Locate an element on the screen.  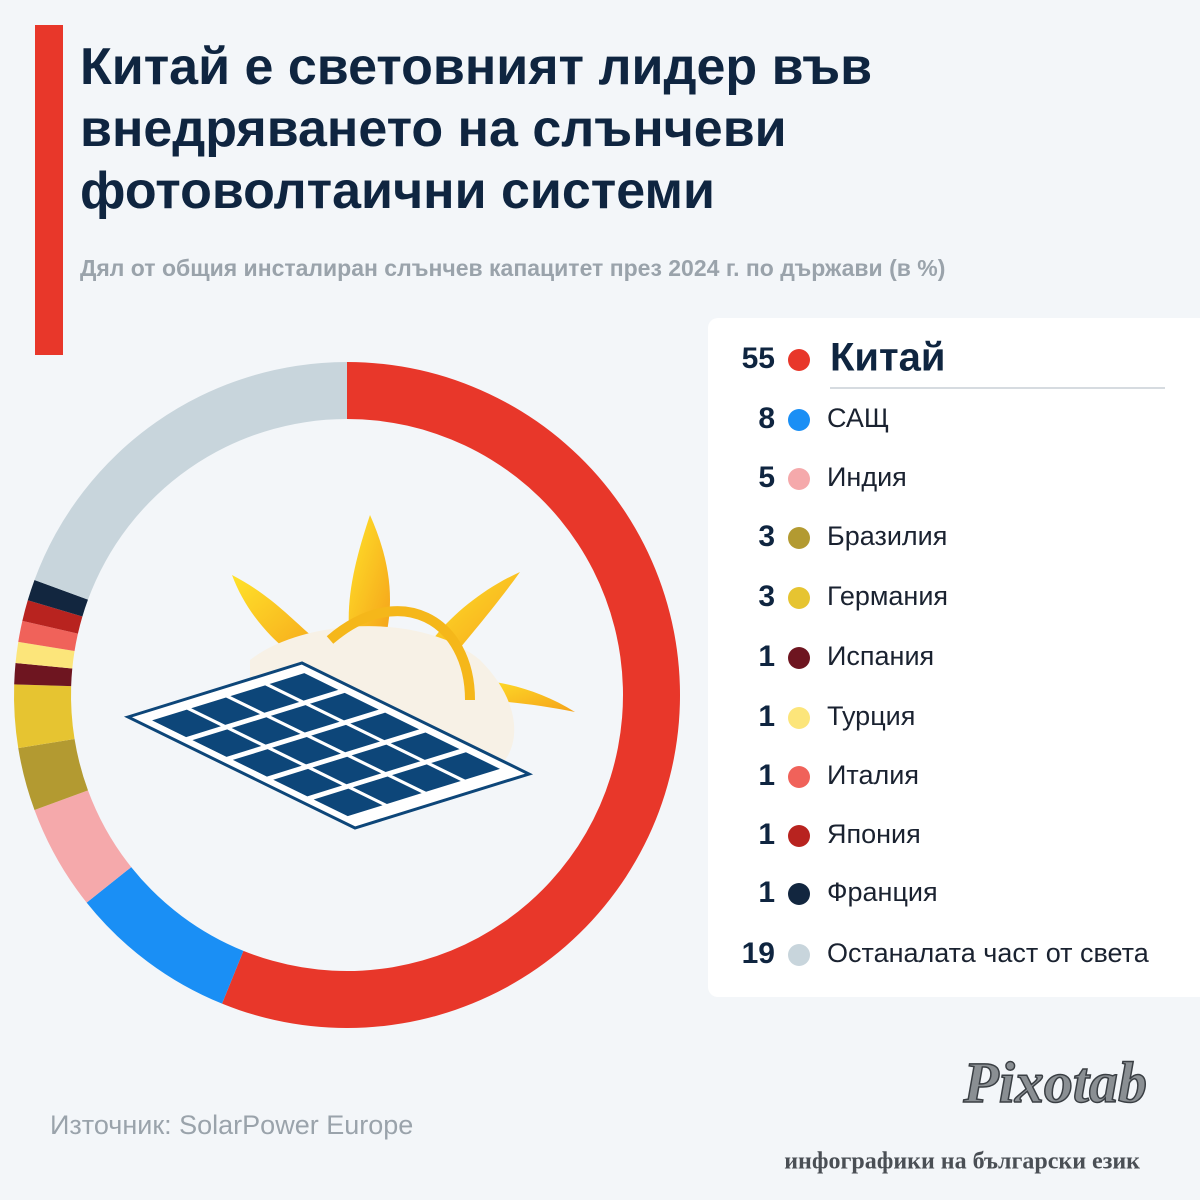
legend-label: Индия is located at coordinates (867, 477).